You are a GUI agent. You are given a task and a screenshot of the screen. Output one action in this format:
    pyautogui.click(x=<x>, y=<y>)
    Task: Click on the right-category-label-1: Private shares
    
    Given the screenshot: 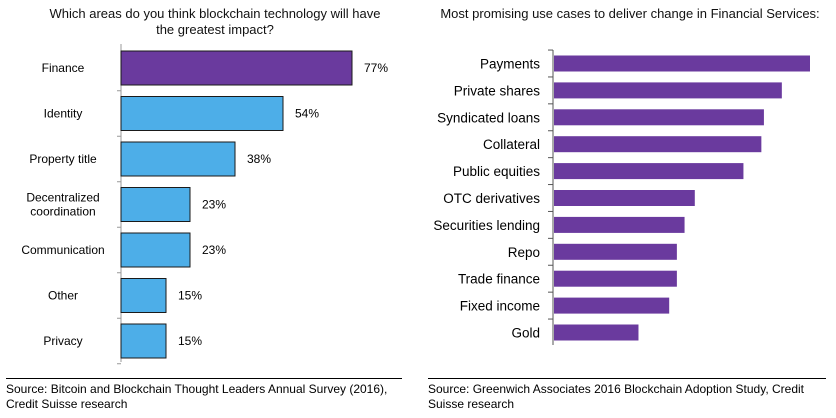 What is the action you would take?
    pyautogui.click(x=497, y=90)
    